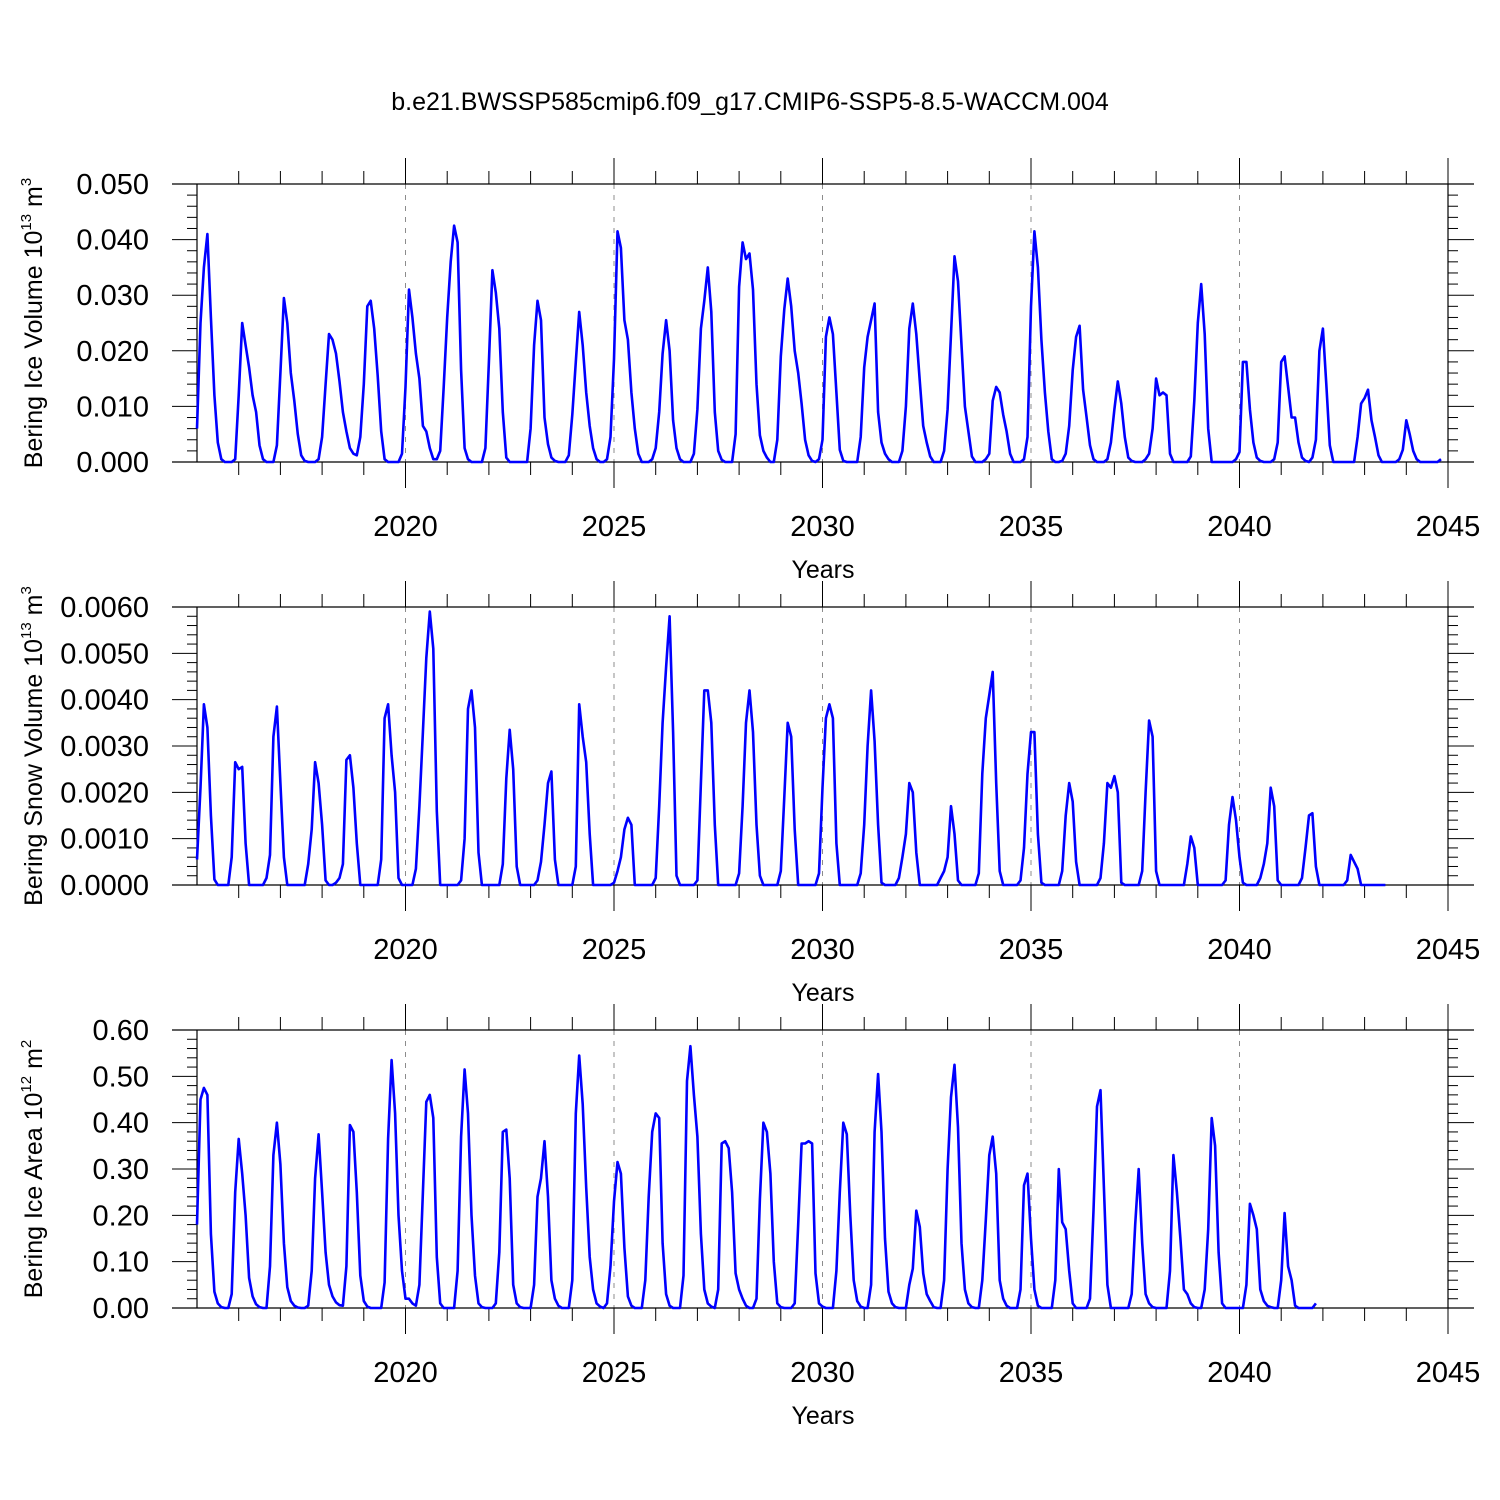 The width and height of the screenshot is (1500, 1500). I want to click on y-tick-label: 0.010, so click(112, 407).